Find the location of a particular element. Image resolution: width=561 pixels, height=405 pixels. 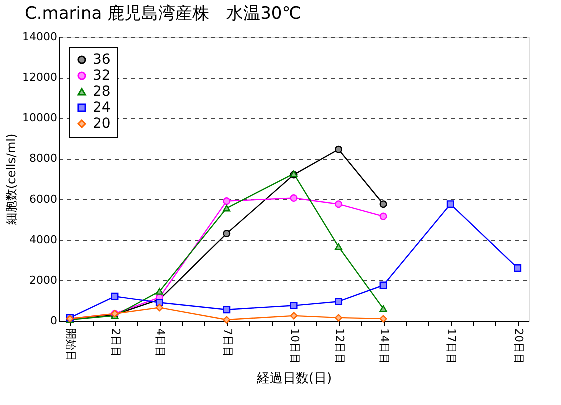

y-tick-label: 8000 is located at coordinates (44, 159).